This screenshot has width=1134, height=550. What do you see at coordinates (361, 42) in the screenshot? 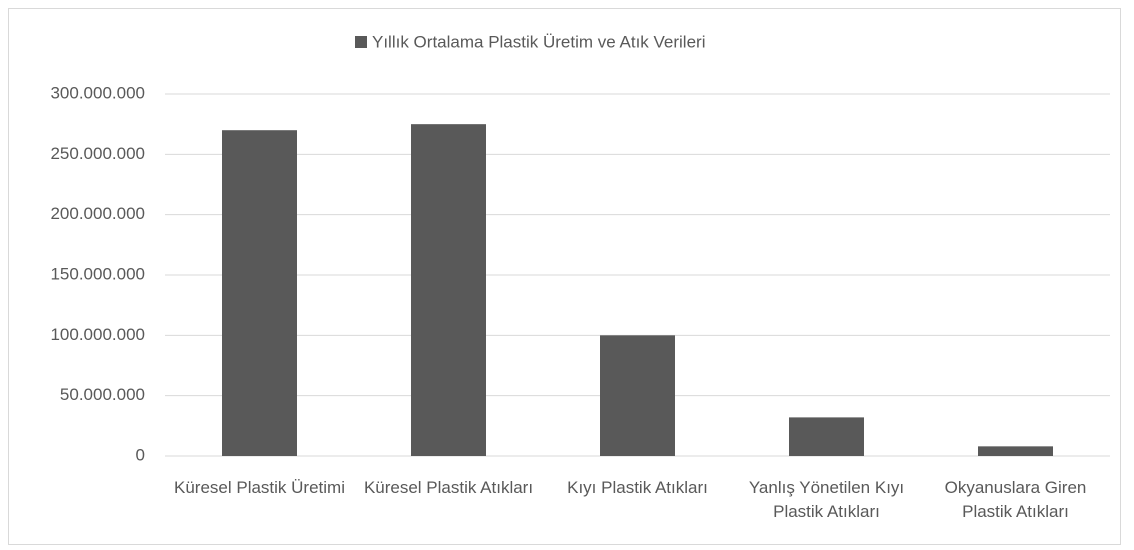
I see `legend-swatch` at bounding box center [361, 42].